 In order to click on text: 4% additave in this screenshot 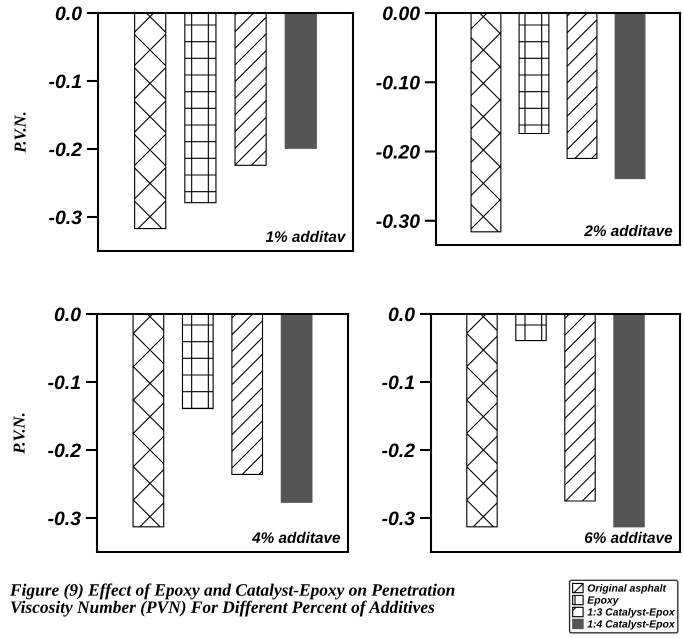, I will do `click(296, 538)`.